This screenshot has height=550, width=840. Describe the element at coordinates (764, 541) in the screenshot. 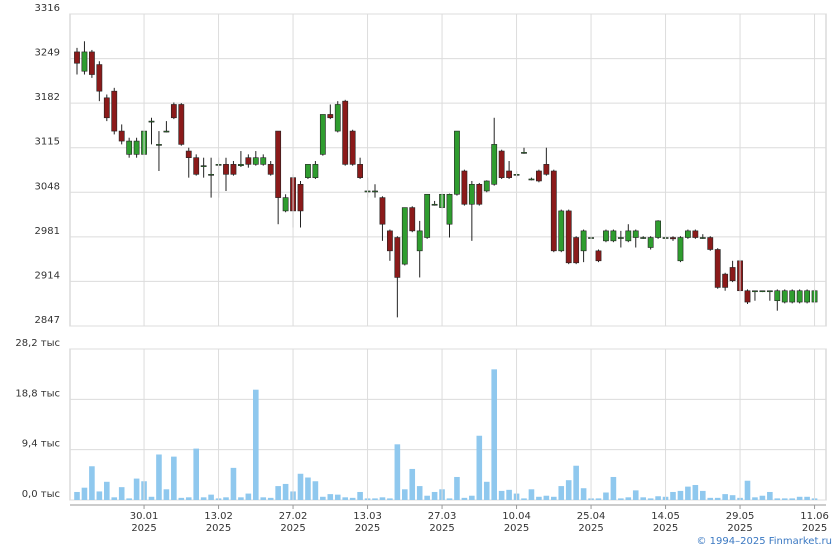

I see `credit: © 1994–2025 Finmarket.ru` at that location.